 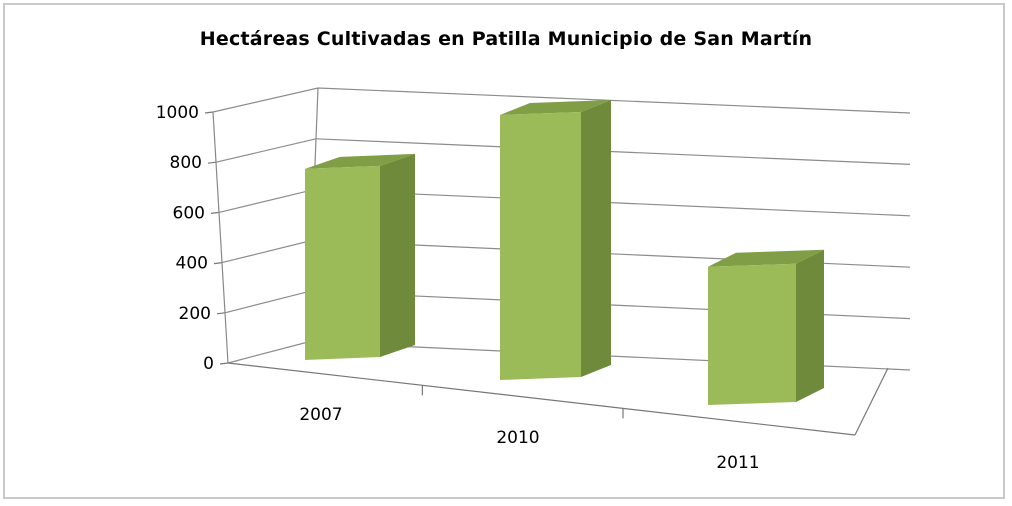 I want to click on y-tick-labels: 0 200 400 600 800 1000, so click(x=185, y=238).